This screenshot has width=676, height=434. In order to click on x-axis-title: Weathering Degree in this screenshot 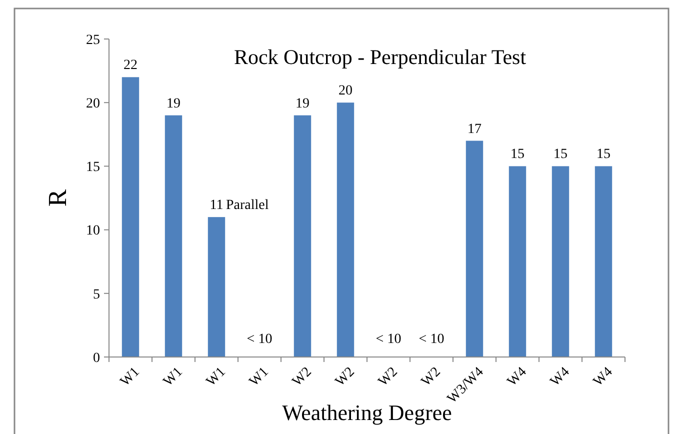, I will do `click(367, 412)`.